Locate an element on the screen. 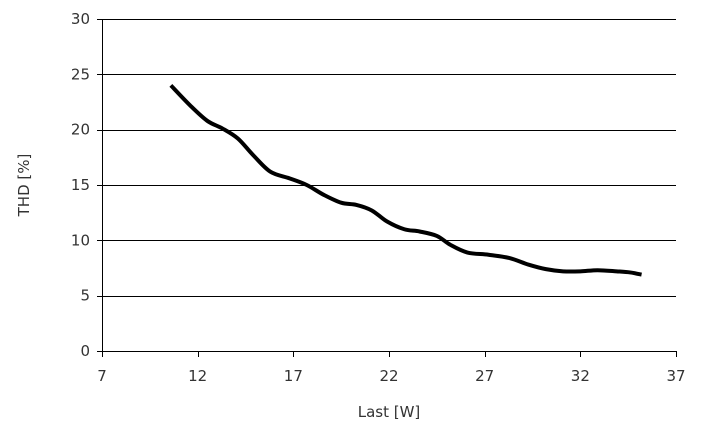  y-tick-label-30: 30 is located at coordinates (80, 19).